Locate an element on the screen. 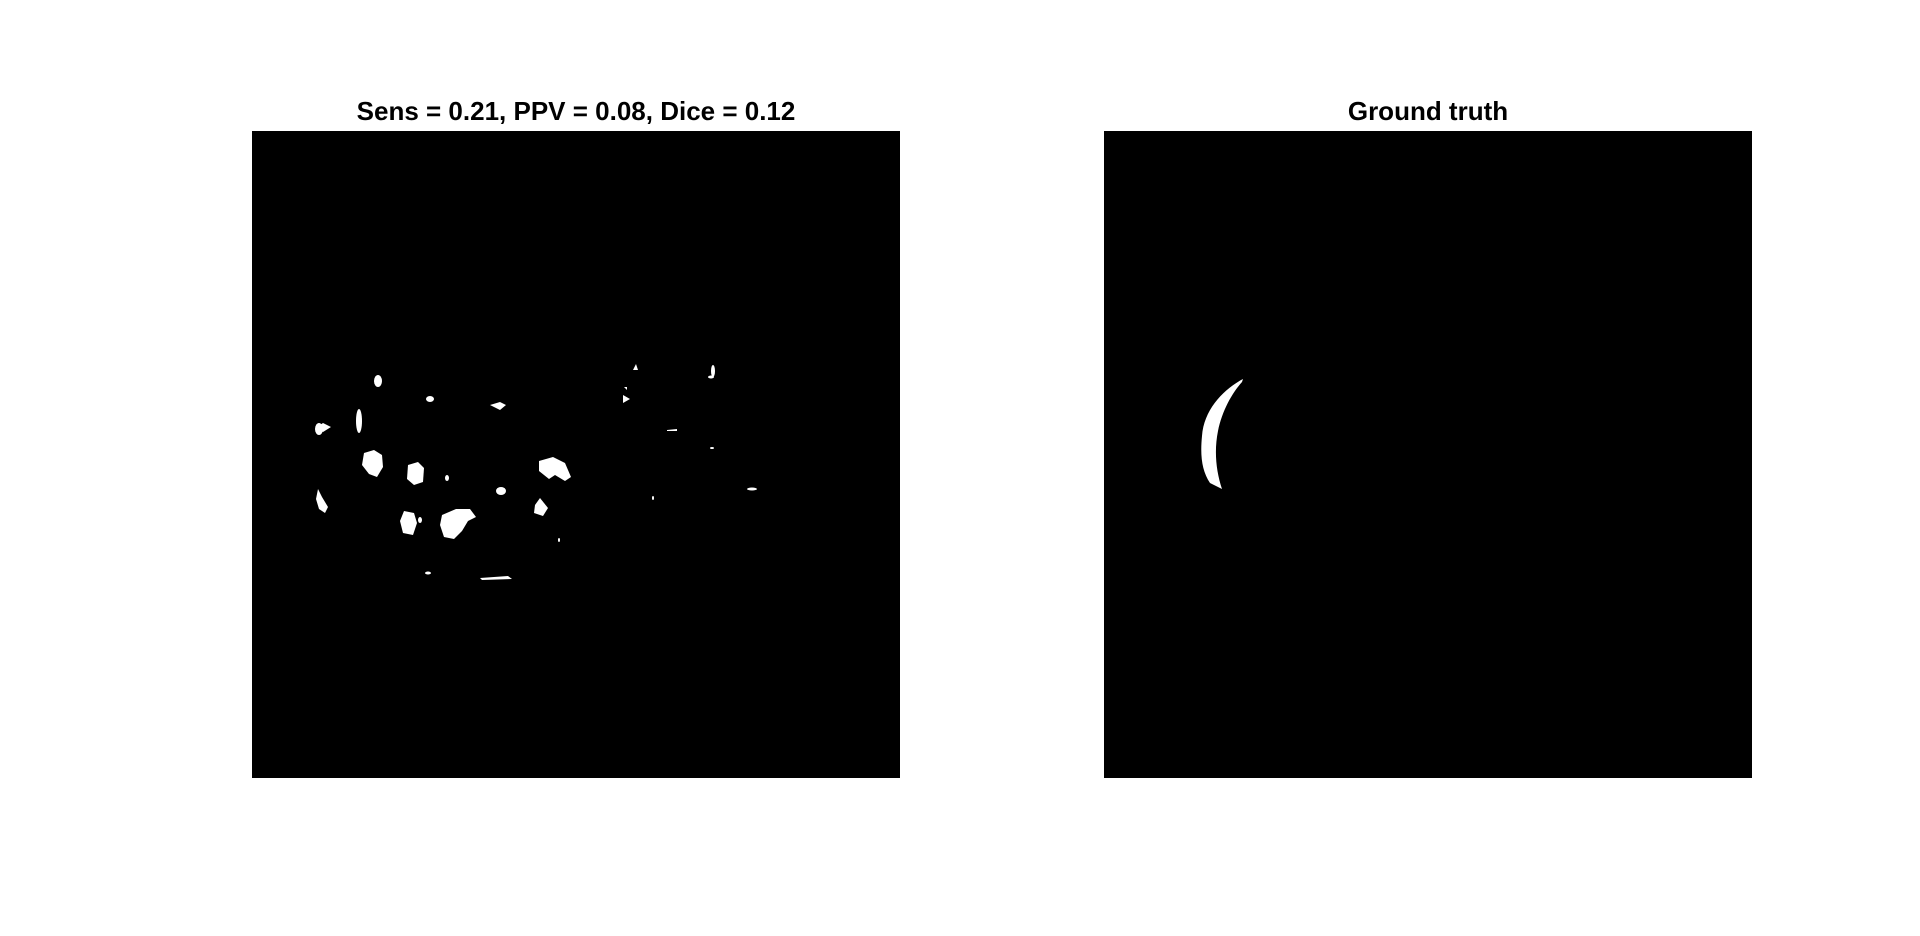  ground-truth-mask-shapes is located at coordinates (1222, 434).